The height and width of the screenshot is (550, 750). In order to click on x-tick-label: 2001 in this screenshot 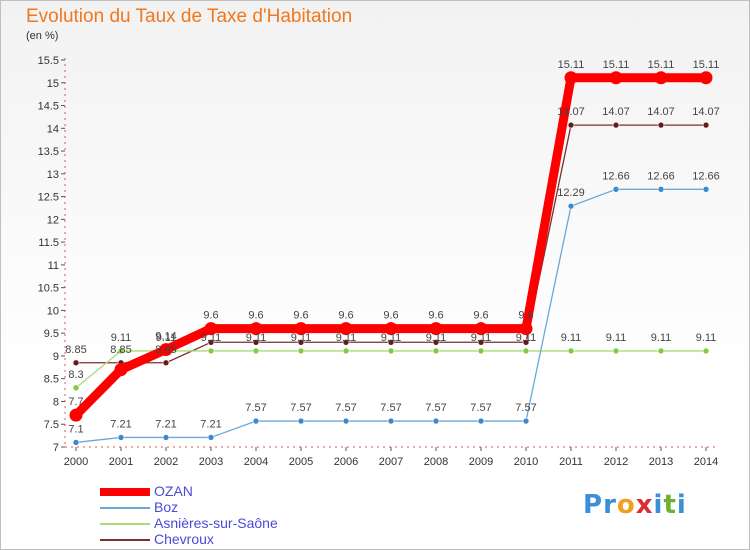, I will do `click(121, 462)`.